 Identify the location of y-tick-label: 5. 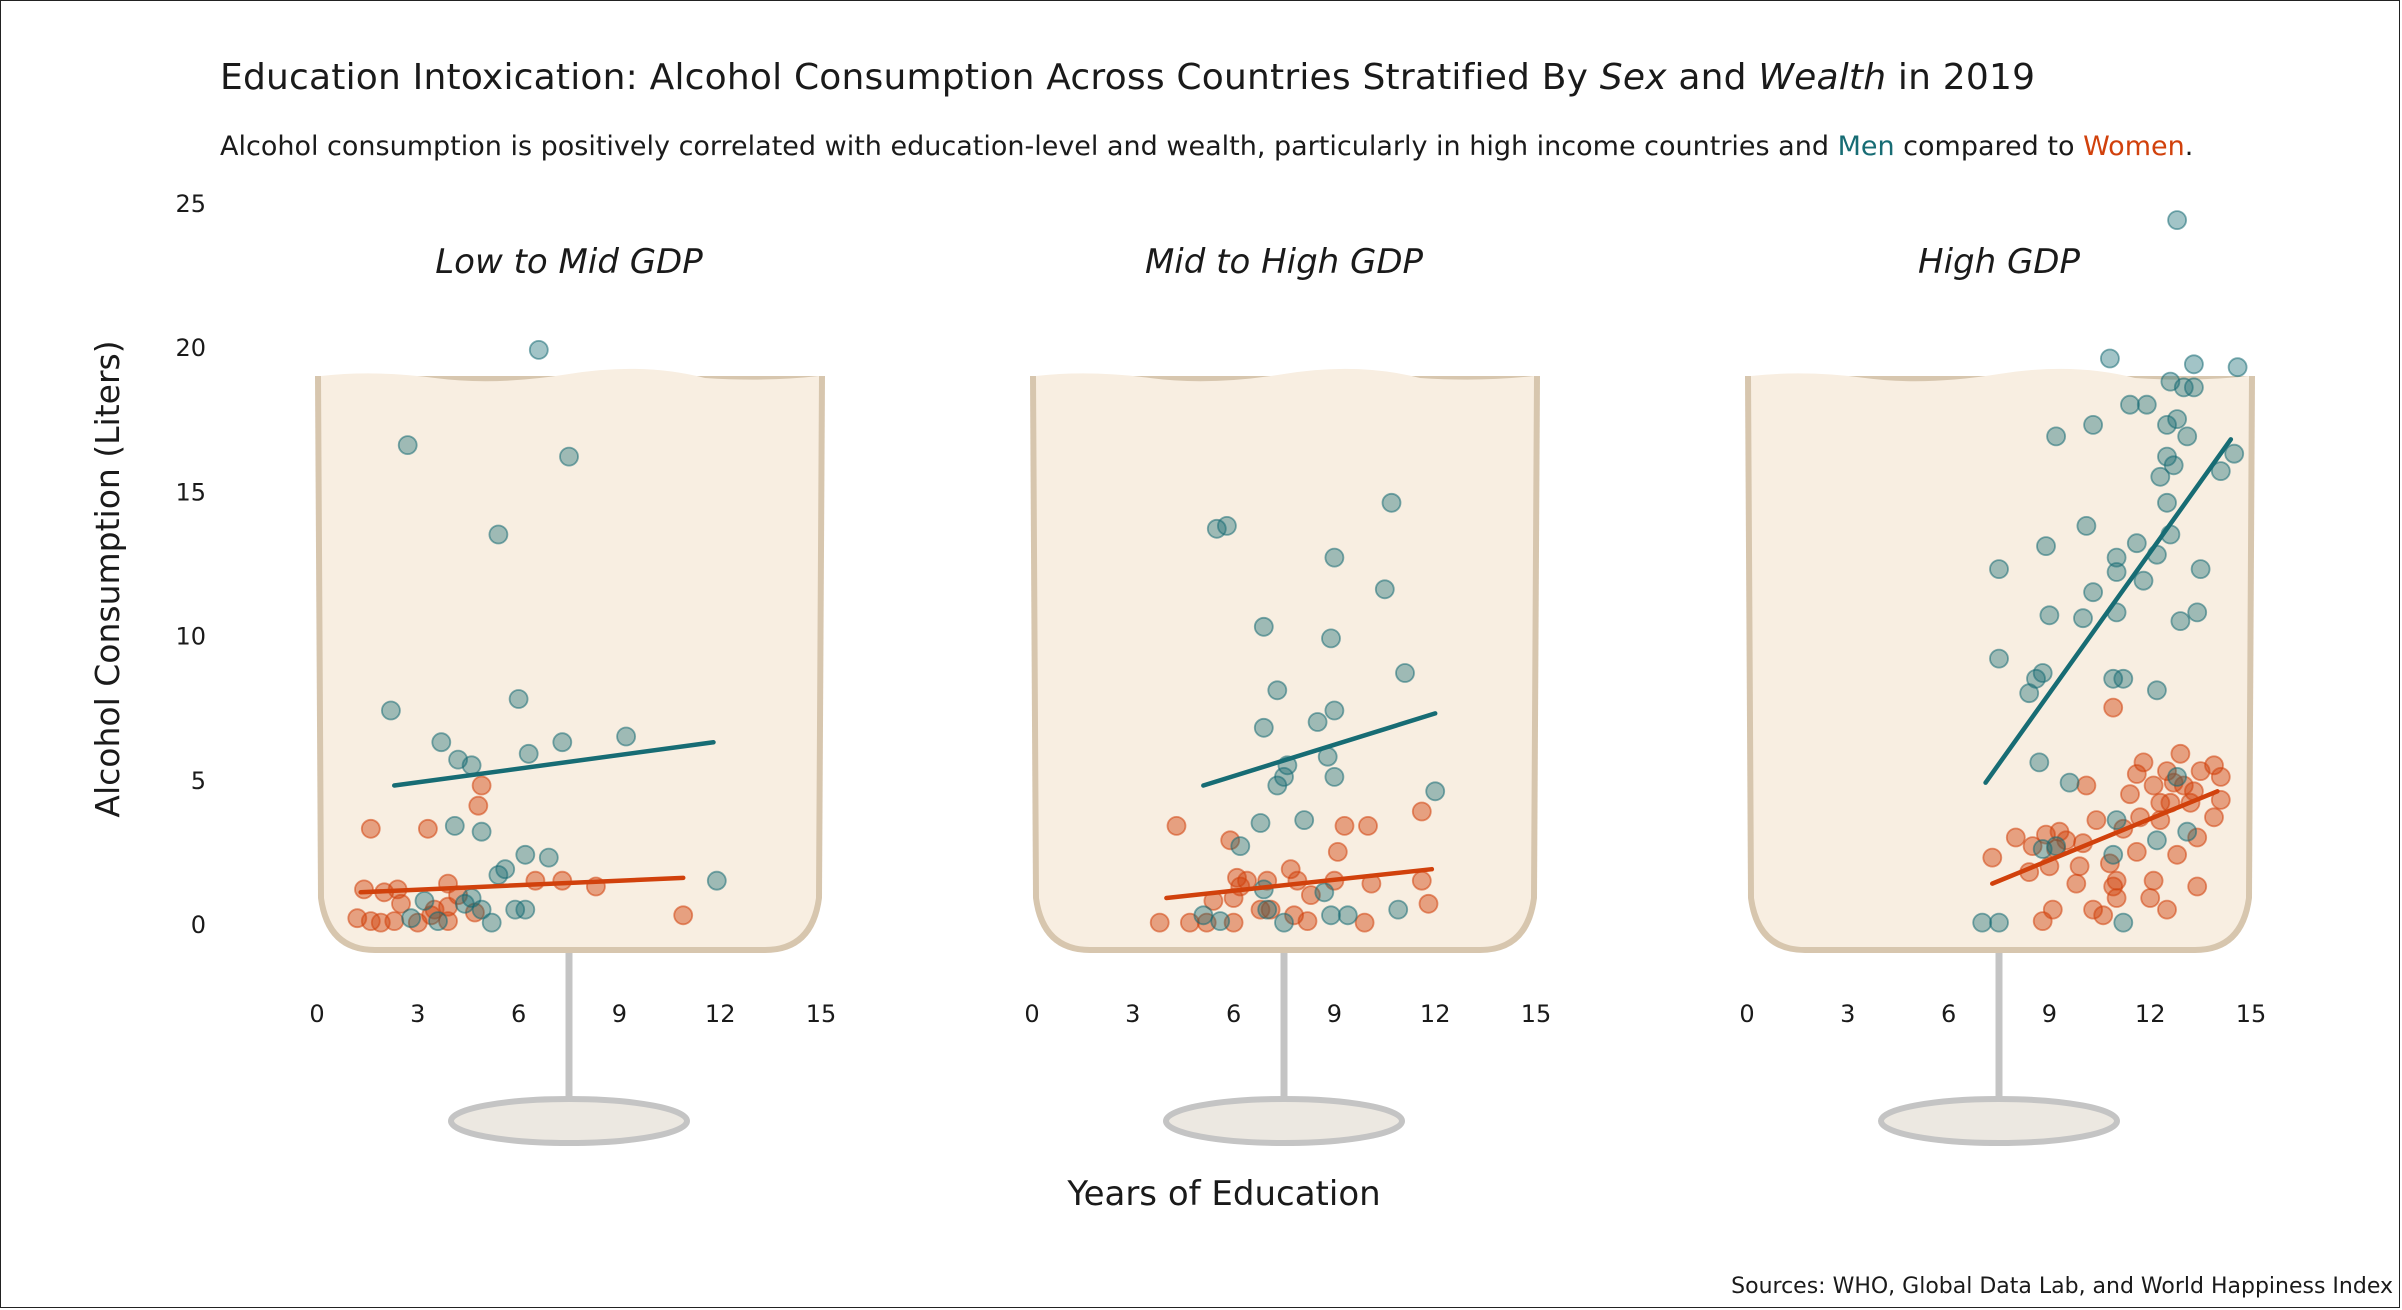
(198, 781).